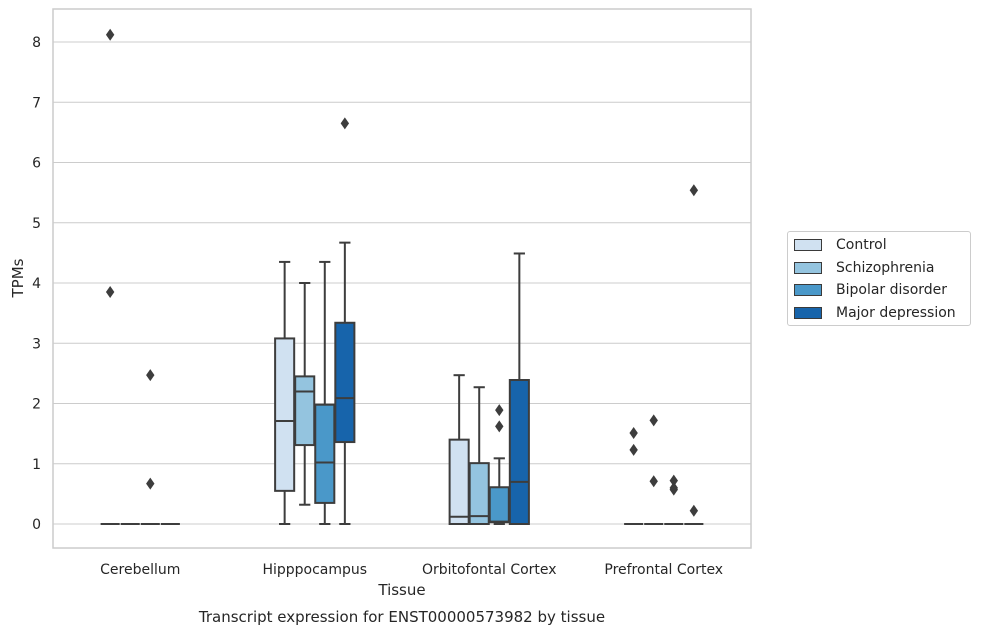 The width and height of the screenshot is (983, 634). What do you see at coordinates (314, 570) in the screenshot?
I see `x-tick-label: Hipppocampus` at bounding box center [314, 570].